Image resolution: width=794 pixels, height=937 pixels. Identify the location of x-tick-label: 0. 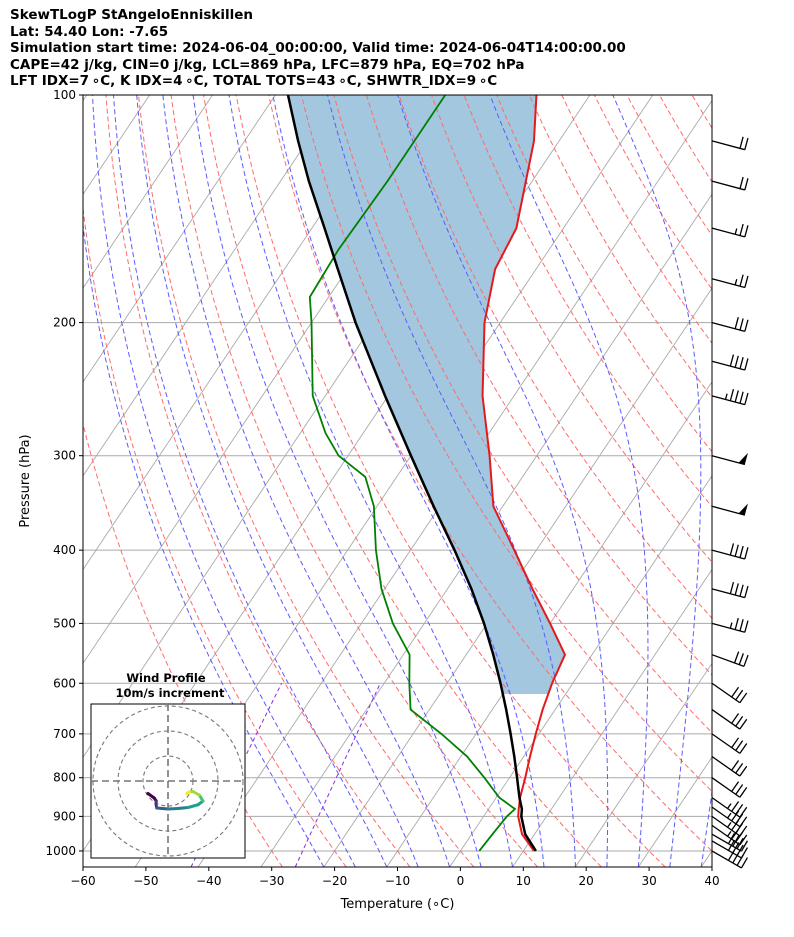
(461, 881).